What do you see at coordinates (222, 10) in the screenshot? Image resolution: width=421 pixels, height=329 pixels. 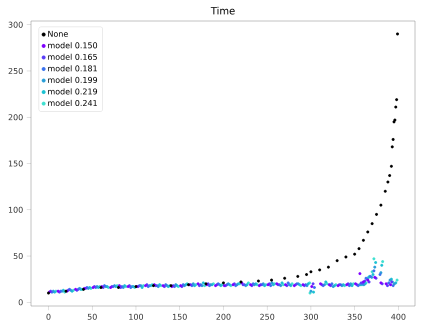 I see `chart-title: Time` at bounding box center [222, 10].